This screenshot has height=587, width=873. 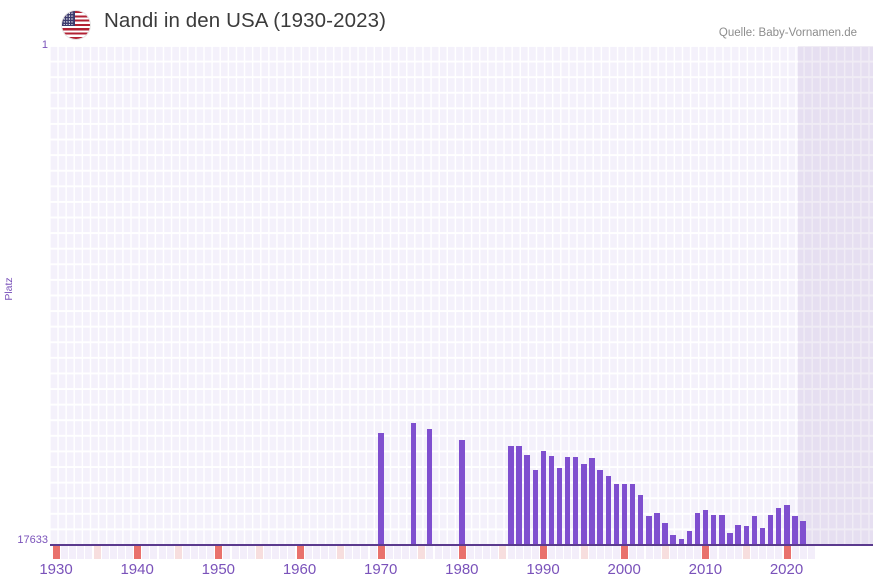 I want to click on y-axis-bottom-label: 17633, so click(x=32, y=540).